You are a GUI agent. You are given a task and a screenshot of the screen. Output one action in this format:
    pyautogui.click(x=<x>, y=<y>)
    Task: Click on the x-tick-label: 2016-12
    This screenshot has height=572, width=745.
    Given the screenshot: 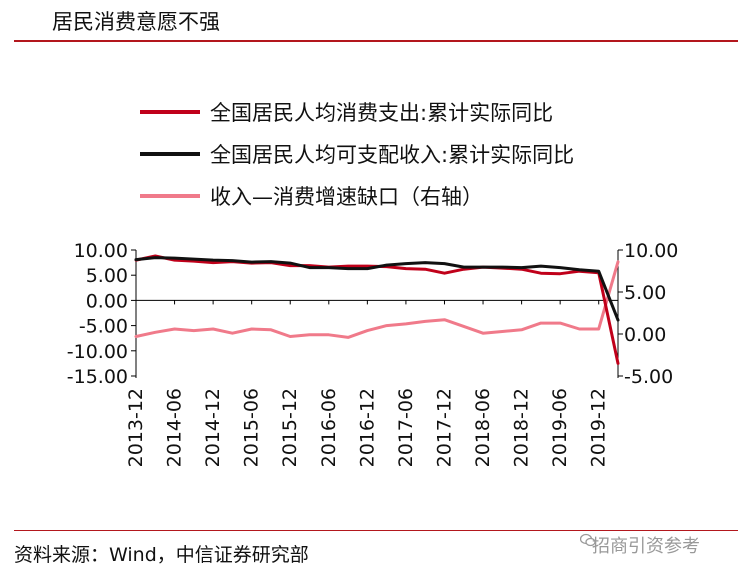 What is the action you would take?
    pyautogui.click(x=367, y=427)
    